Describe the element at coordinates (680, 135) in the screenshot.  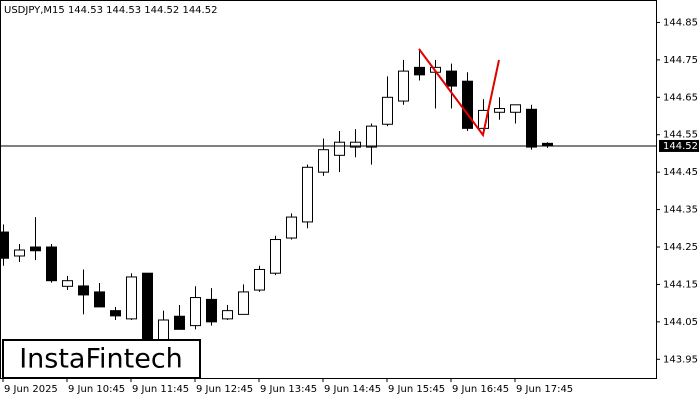
I see `y-tick-label: 144.55` at that location.